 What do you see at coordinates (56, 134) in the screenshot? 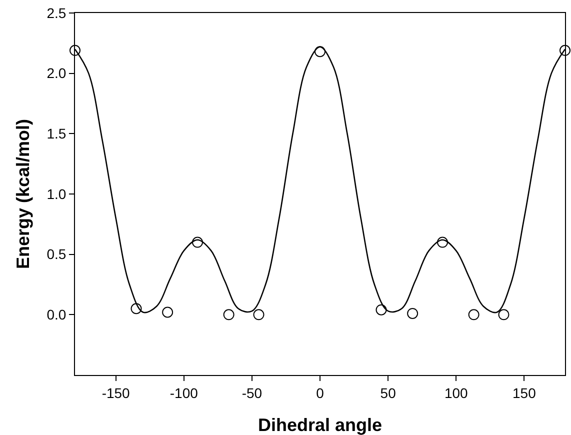
I see `y-tick-label: 1.5` at bounding box center [56, 134].